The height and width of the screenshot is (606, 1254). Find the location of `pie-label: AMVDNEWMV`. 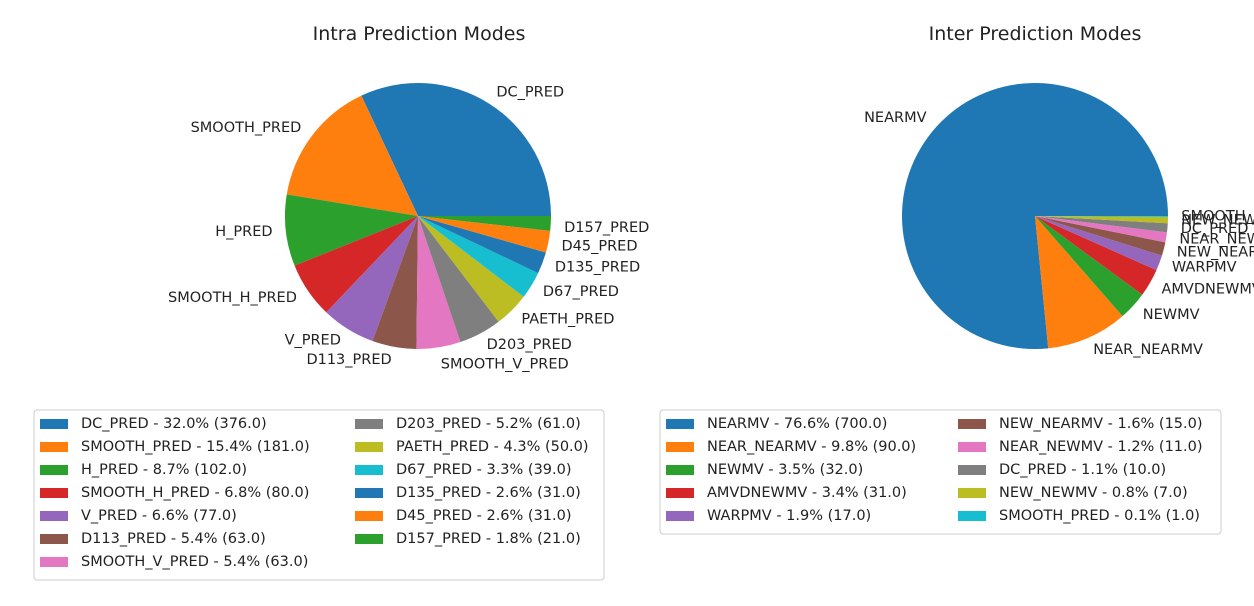

pie-label: AMVDNEWMV is located at coordinates (1208, 289).